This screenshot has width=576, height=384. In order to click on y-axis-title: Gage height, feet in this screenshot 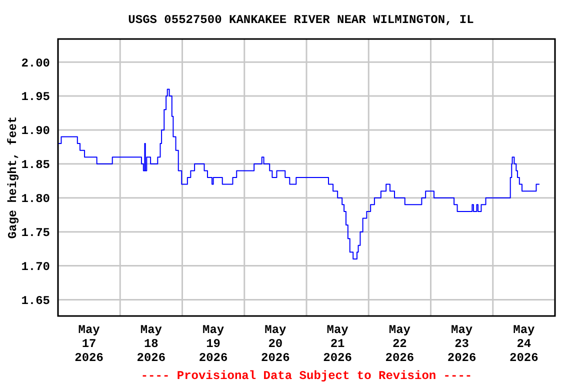, I will do `click(13, 177)`.